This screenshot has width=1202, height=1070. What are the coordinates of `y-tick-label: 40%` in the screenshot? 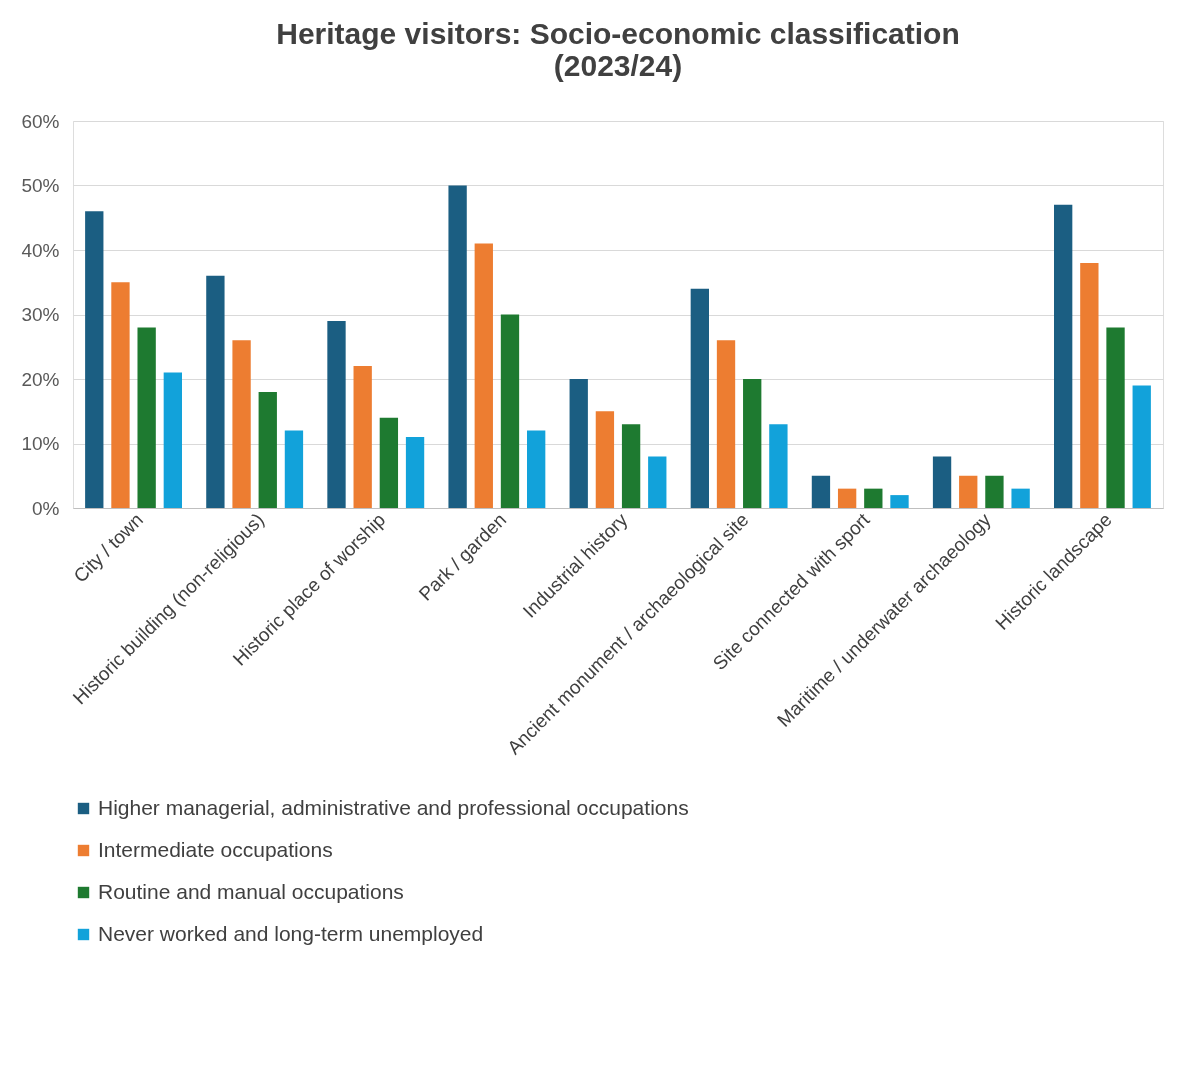 It's located at (40, 250).